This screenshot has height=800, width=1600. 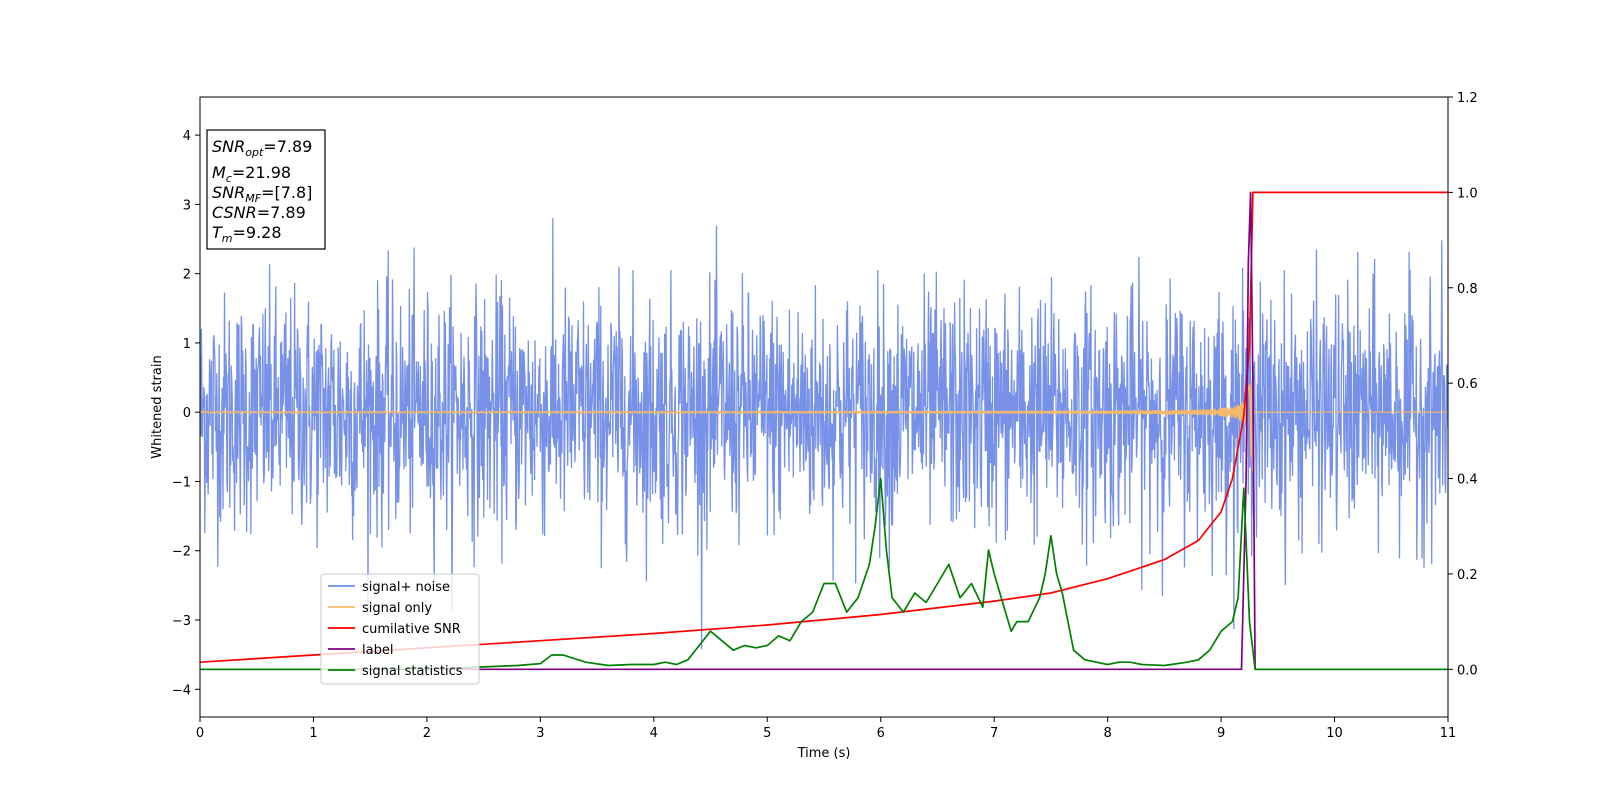 What do you see at coordinates (181, 690) in the screenshot?
I see `y-tick-label: −4` at bounding box center [181, 690].